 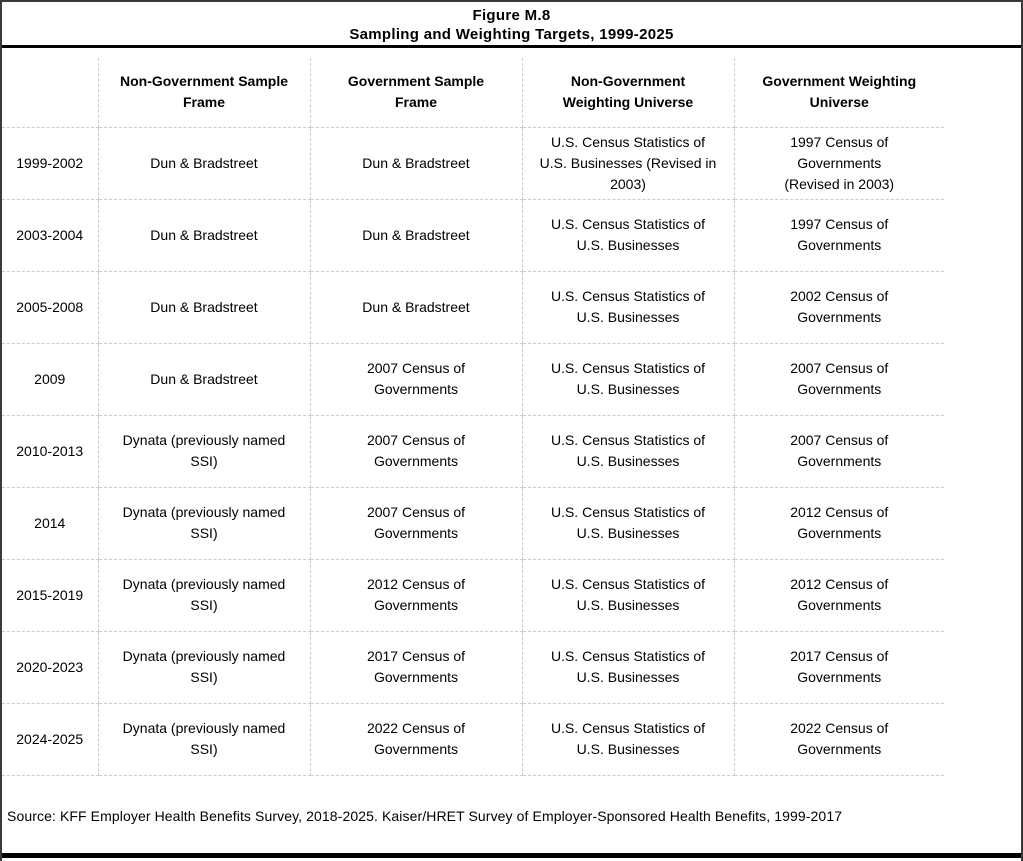 I want to click on year-cell: 2015-2019, so click(x=50, y=595).